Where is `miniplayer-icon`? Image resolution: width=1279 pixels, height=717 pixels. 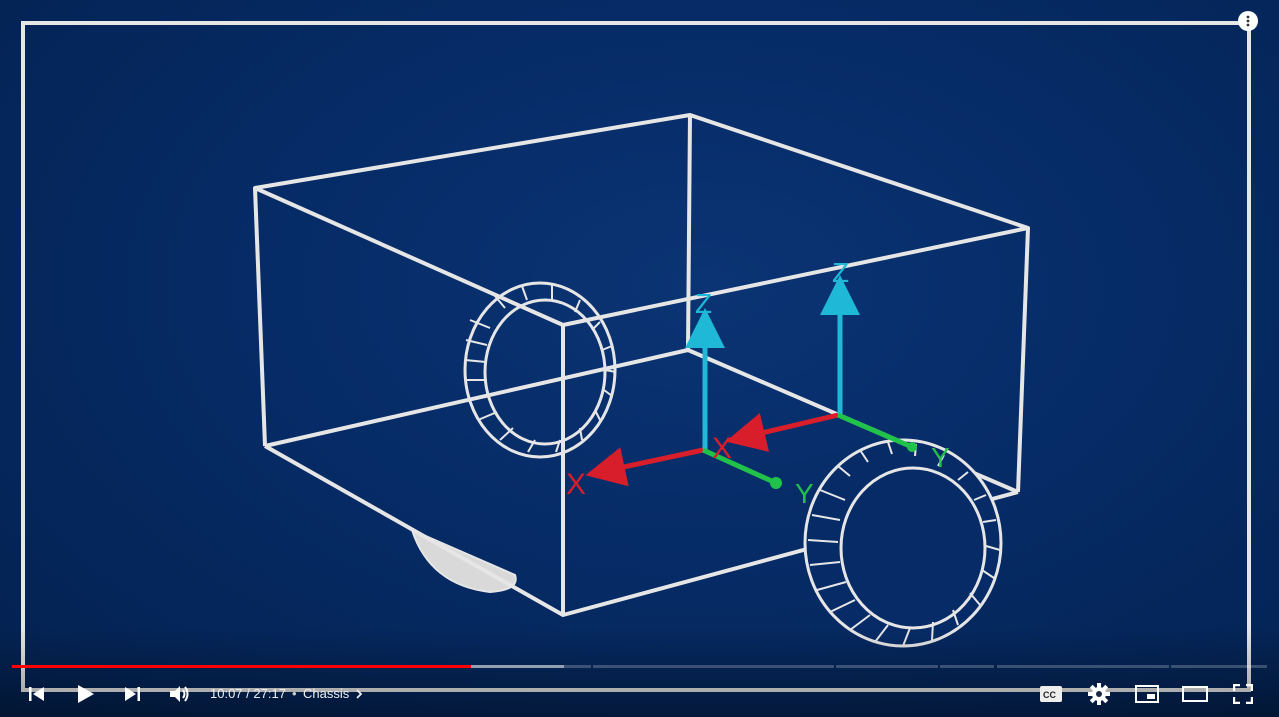 miniplayer-icon is located at coordinates (1147, 694).